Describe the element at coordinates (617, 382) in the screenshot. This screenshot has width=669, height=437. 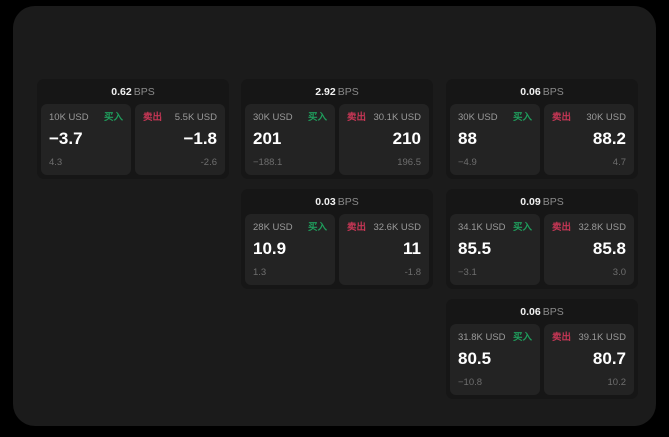
I see `sell-delta: 10.2` at that location.